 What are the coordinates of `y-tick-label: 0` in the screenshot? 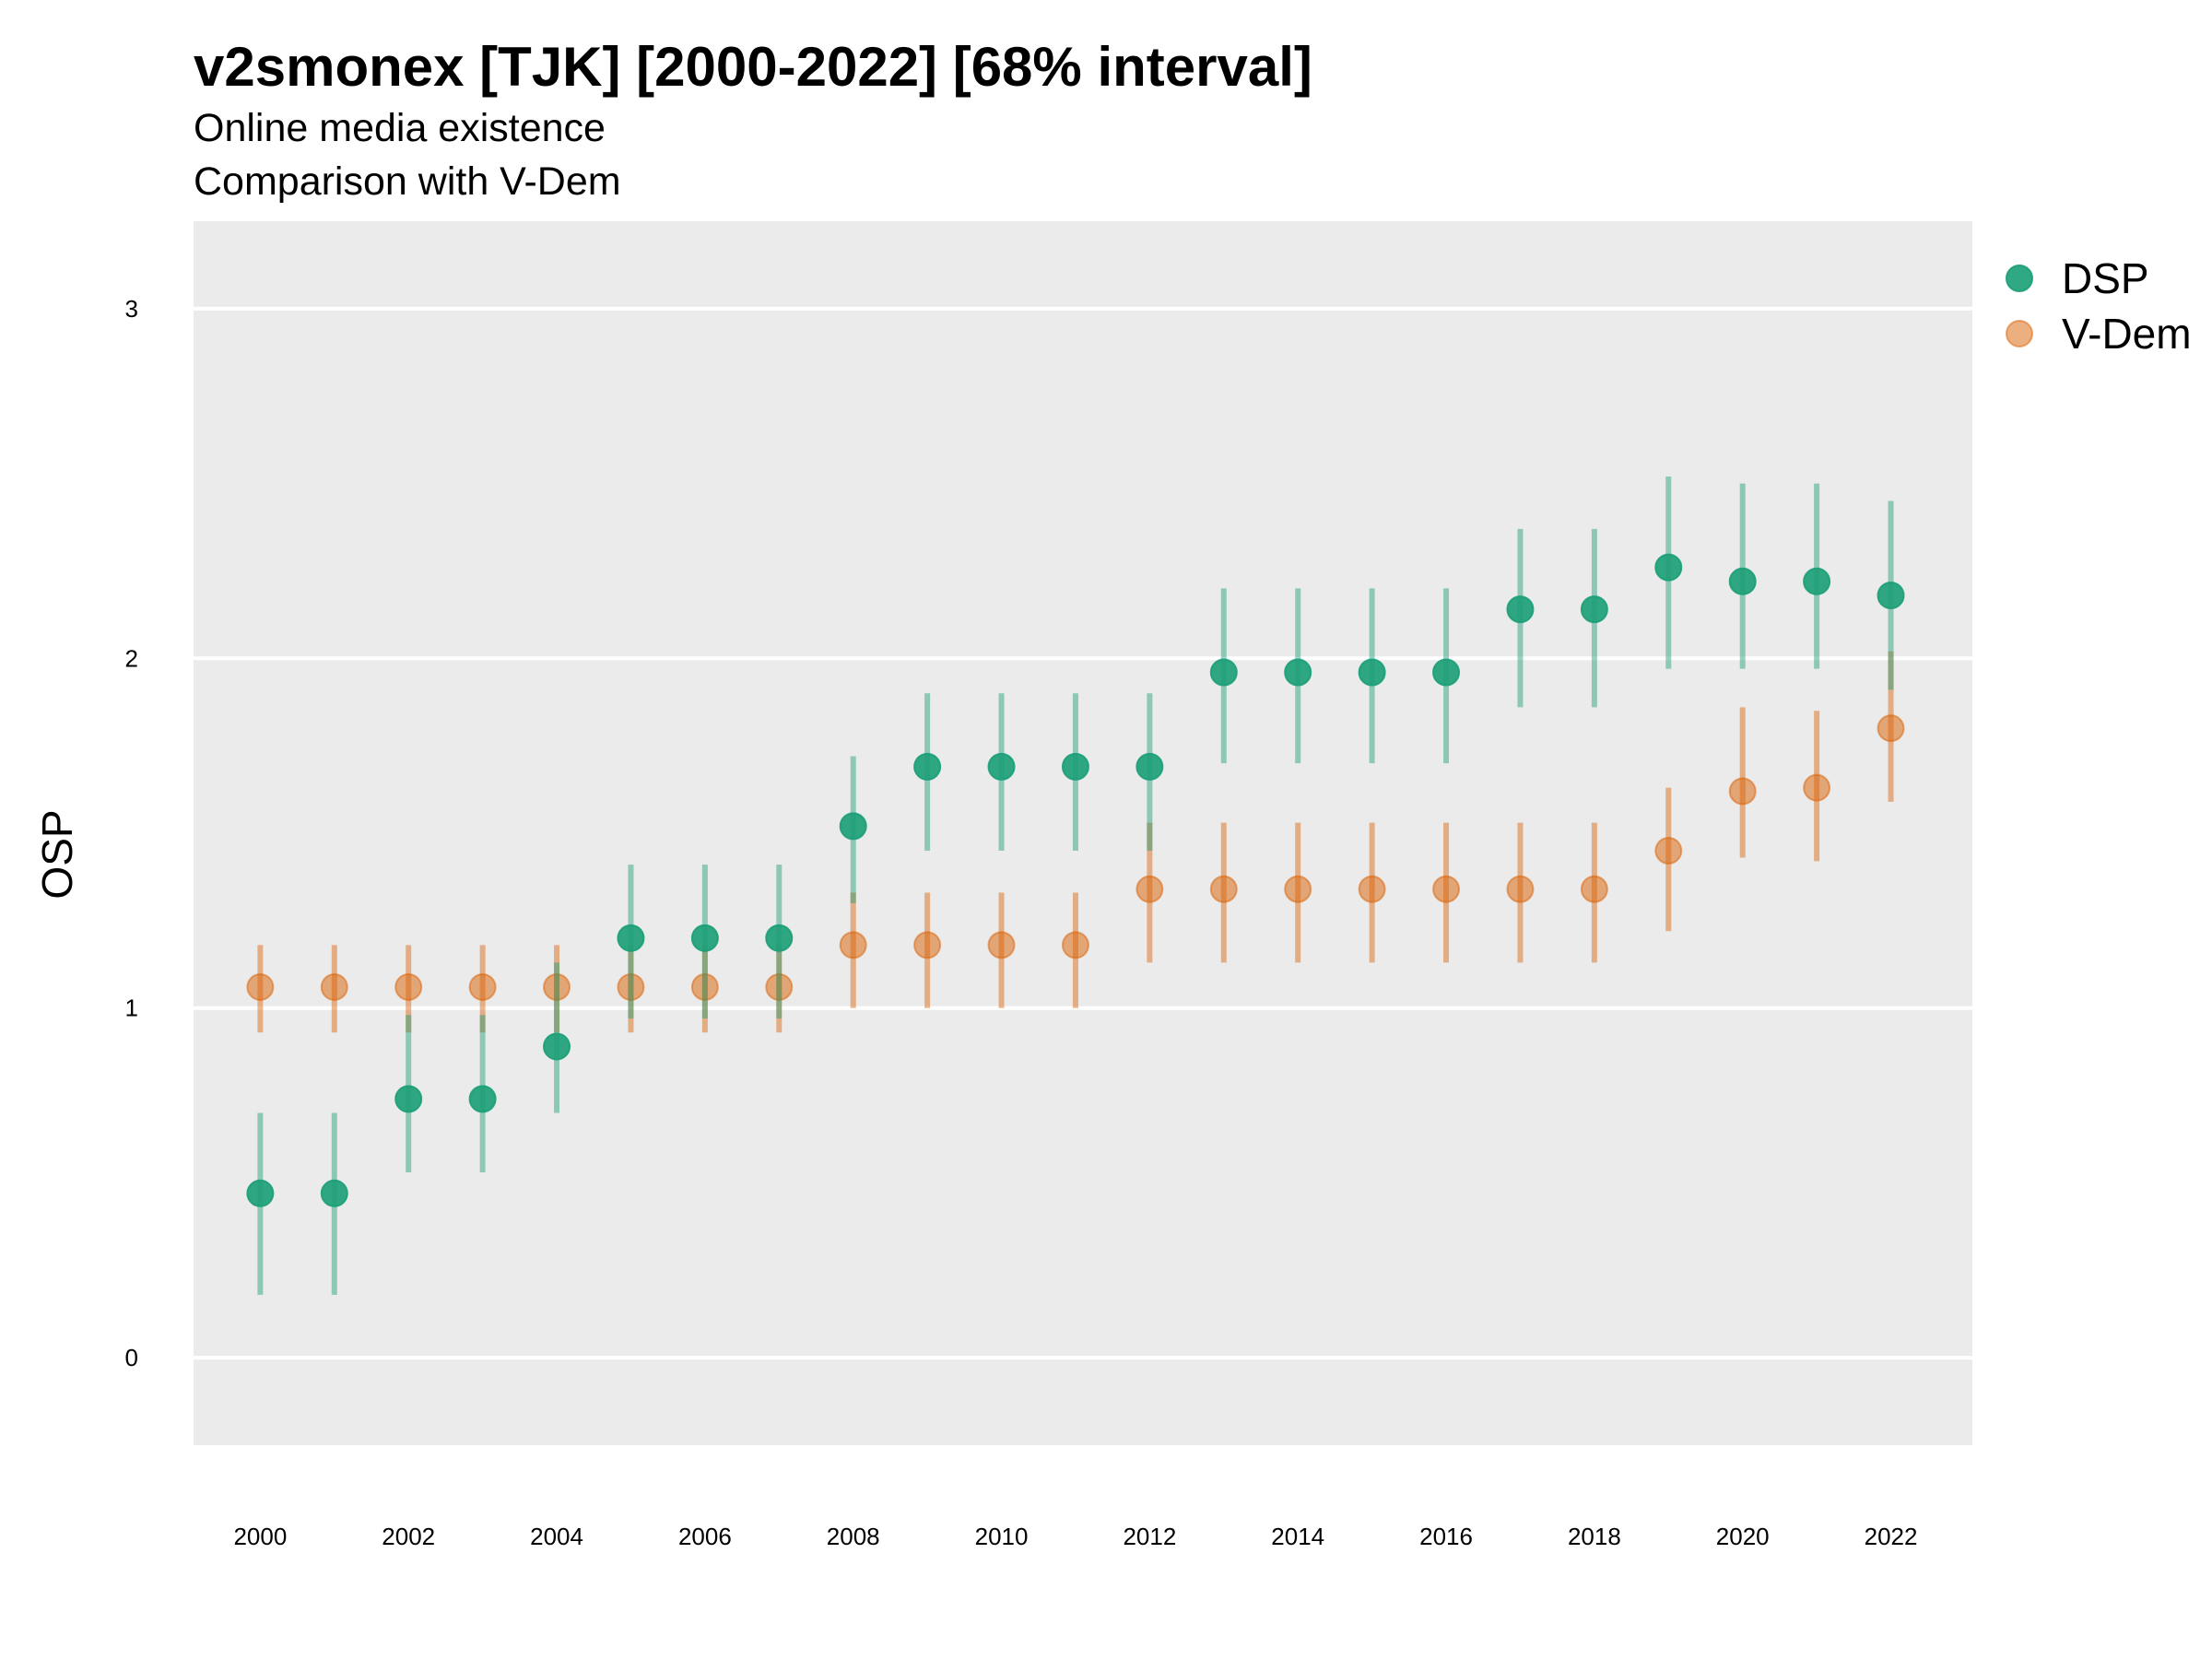 It's located at (131, 1357).